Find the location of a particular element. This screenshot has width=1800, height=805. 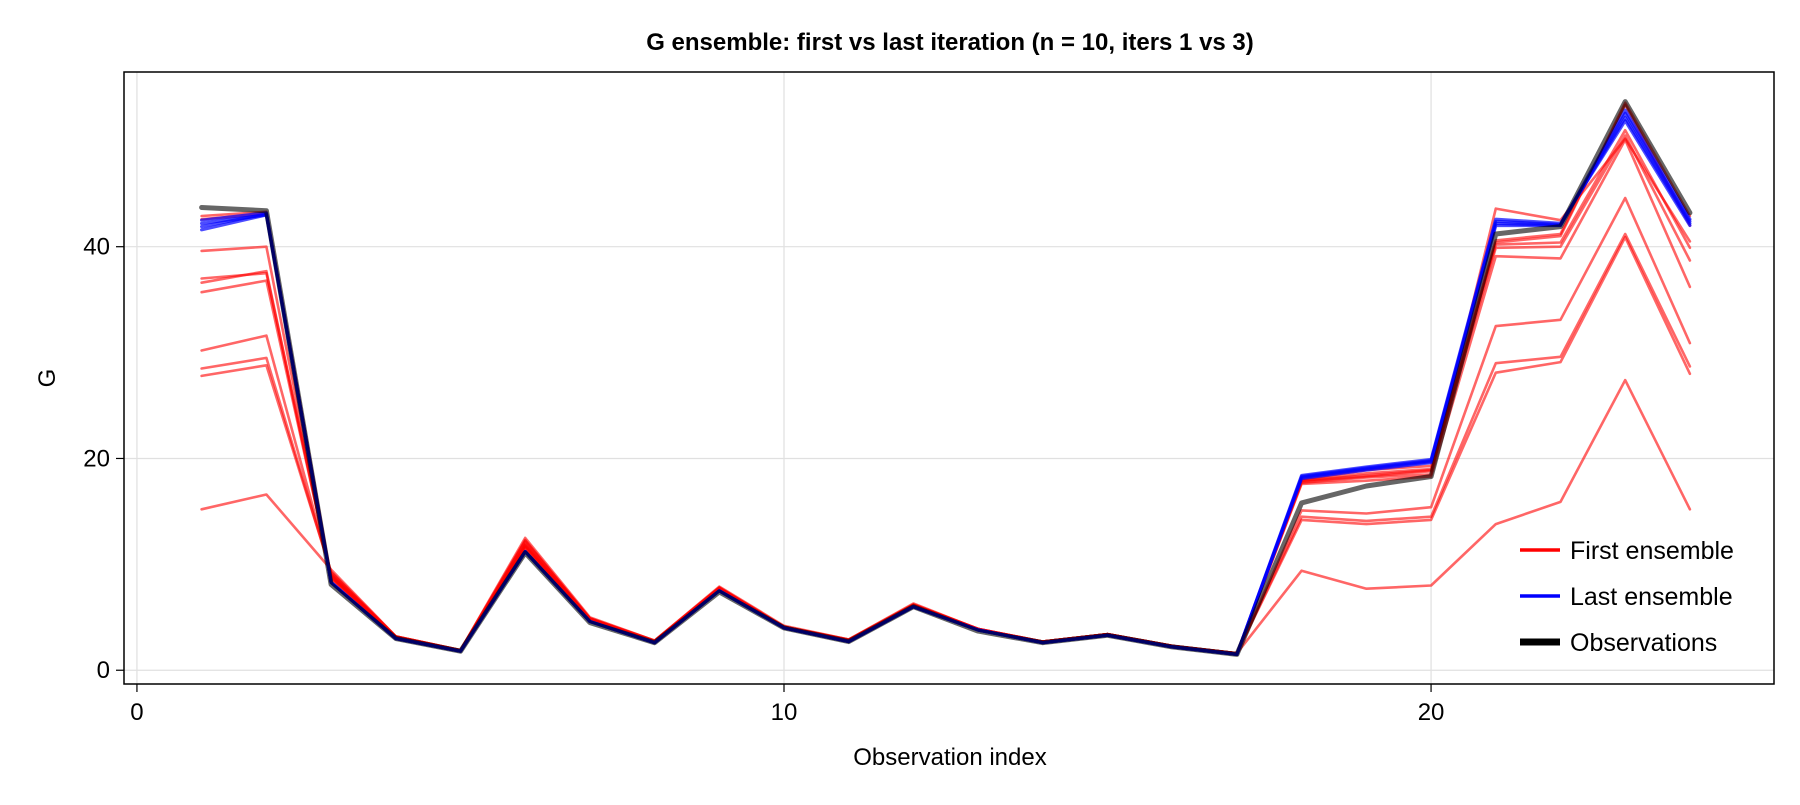

legend-label: Observations is located at coordinates (1643, 643).